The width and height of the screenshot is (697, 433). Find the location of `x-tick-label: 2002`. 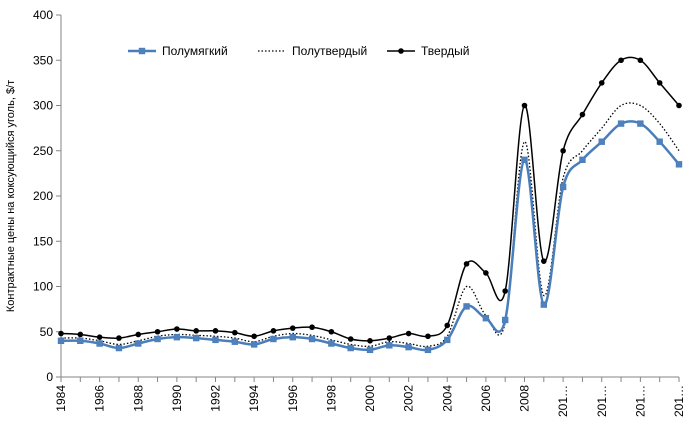

x-tick-label: 2002 is located at coordinates (409, 398).